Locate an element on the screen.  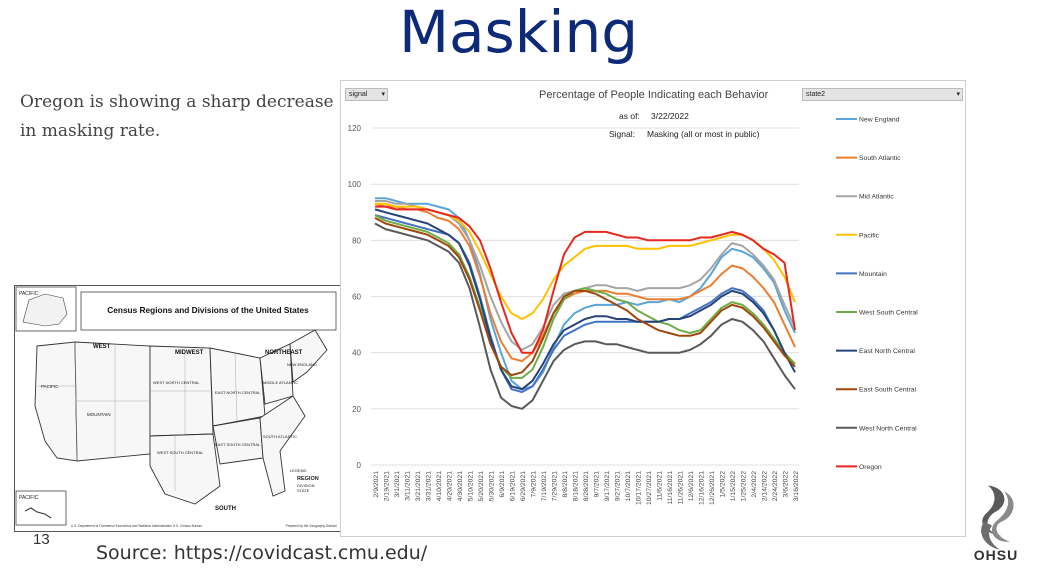
mountain-division-shape is located at coordinates (112, 401).